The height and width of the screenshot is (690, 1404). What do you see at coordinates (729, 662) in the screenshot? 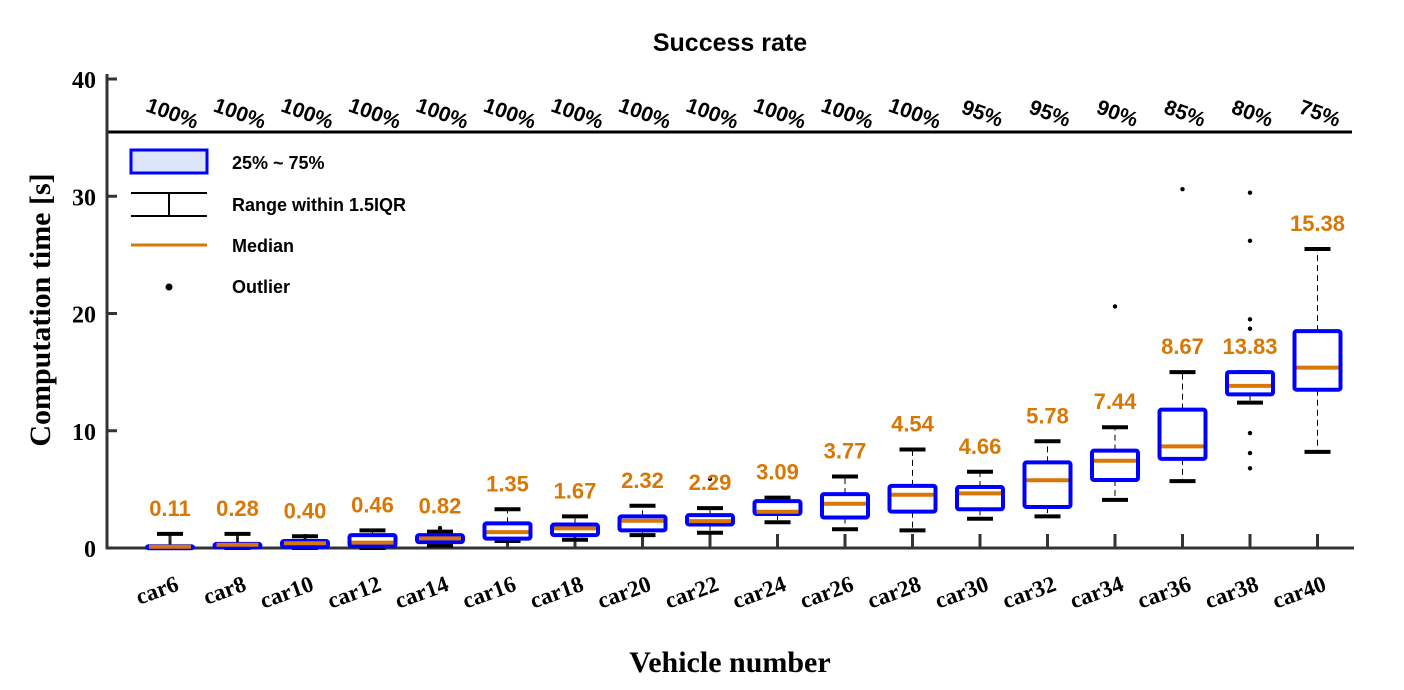
I see `x-axis-label: Vehicle number` at bounding box center [729, 662].